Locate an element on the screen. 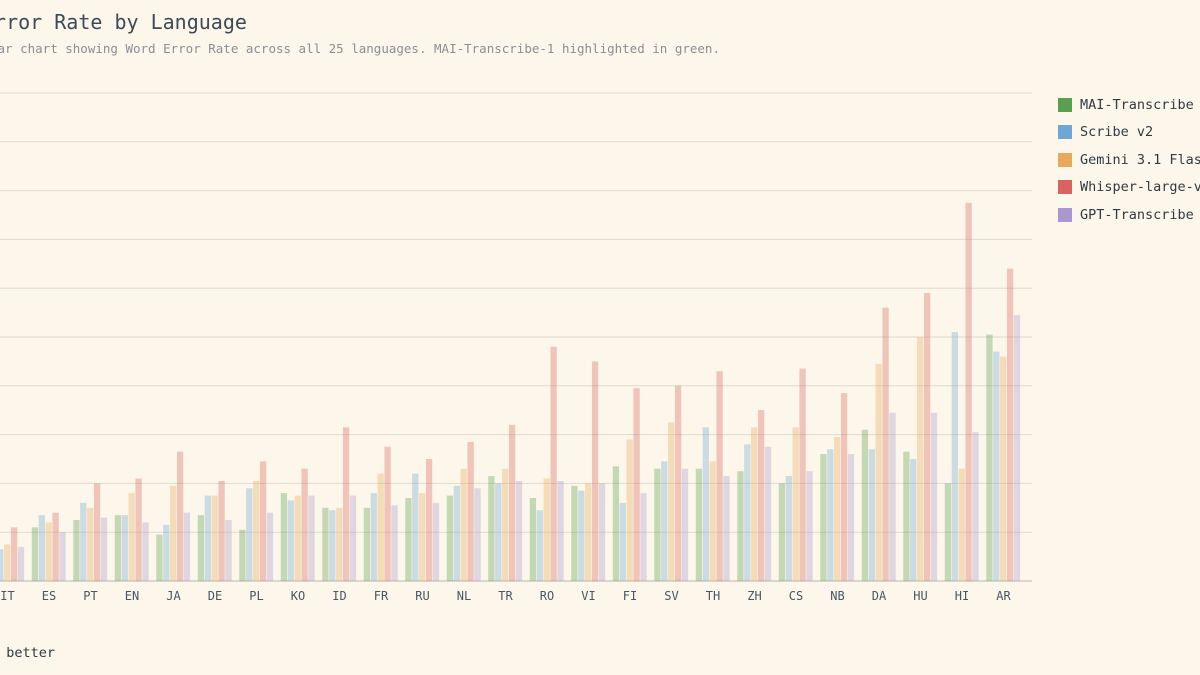  bar-en-mai-transcribe is located at coordinates (118, 548).